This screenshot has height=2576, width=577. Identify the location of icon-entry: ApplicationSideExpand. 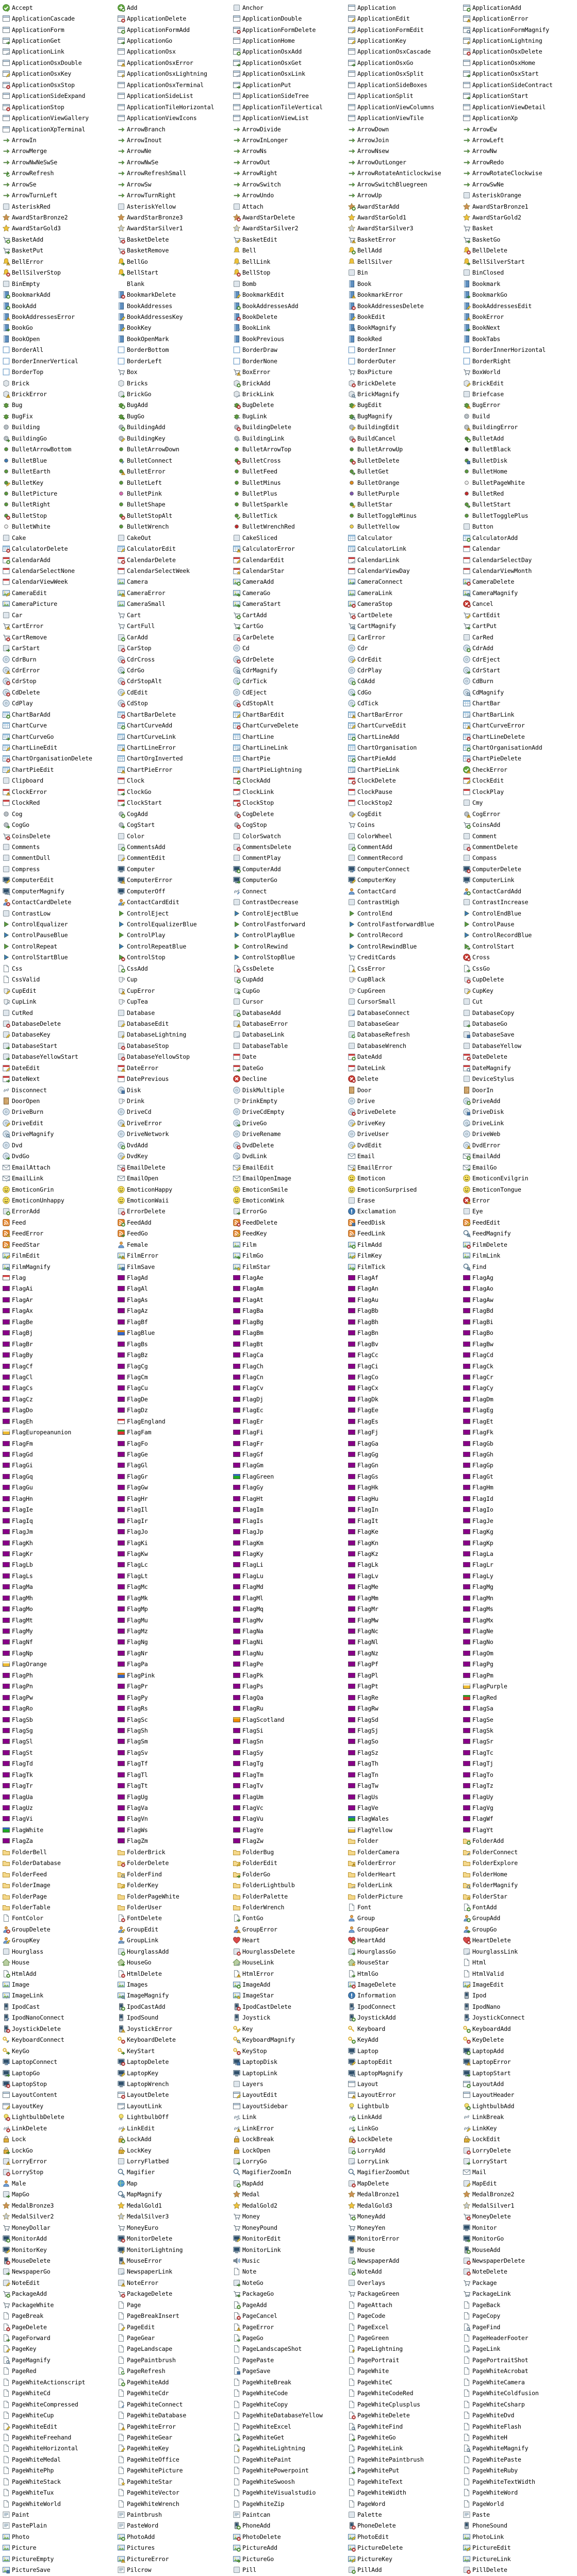
(58, 96).